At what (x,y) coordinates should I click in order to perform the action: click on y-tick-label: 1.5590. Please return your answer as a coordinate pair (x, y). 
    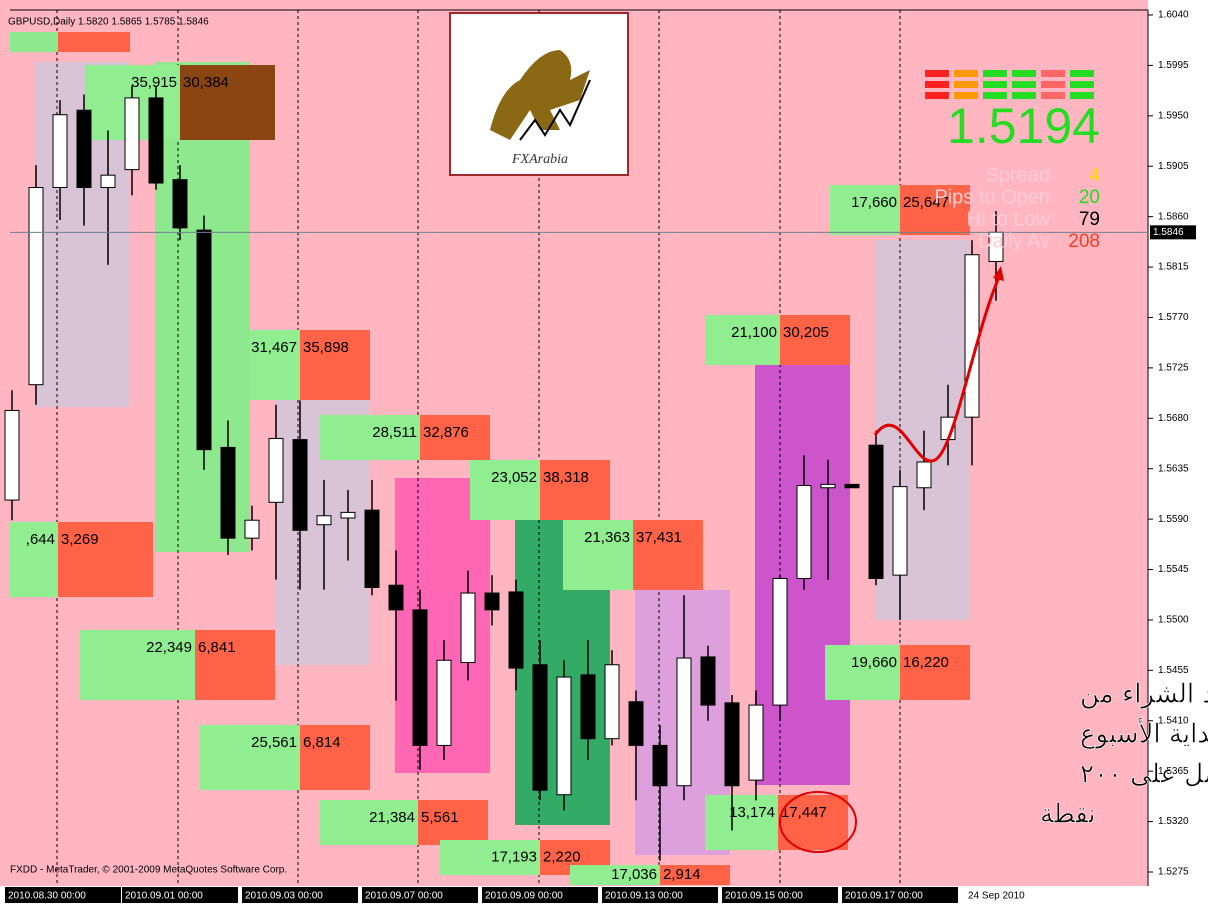
    Looking at the image, I should click on (1173, 519).